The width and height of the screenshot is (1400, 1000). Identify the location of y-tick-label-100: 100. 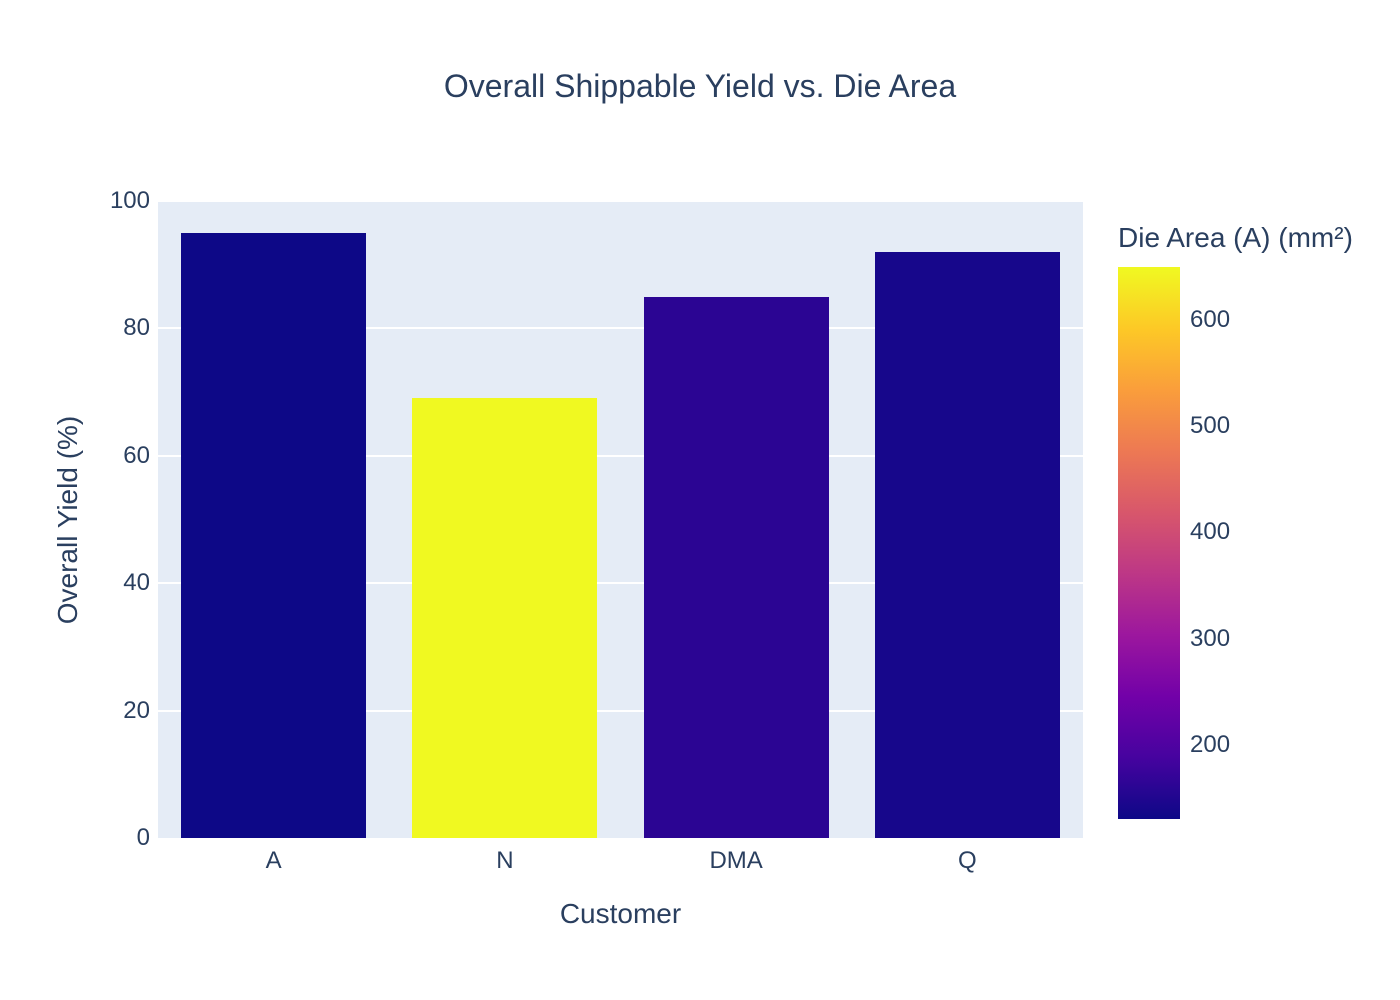
(129, 200).